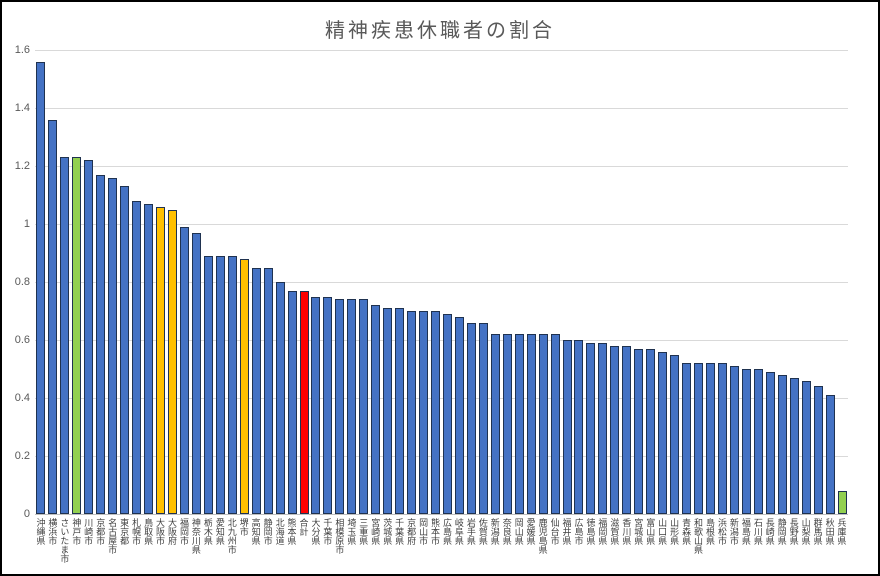 This screenshot has width=880, height=576. What do you see at coordinates (519, 424) in the screenshot?
I see `bar-岡山県` at bounding box center [519, 424].